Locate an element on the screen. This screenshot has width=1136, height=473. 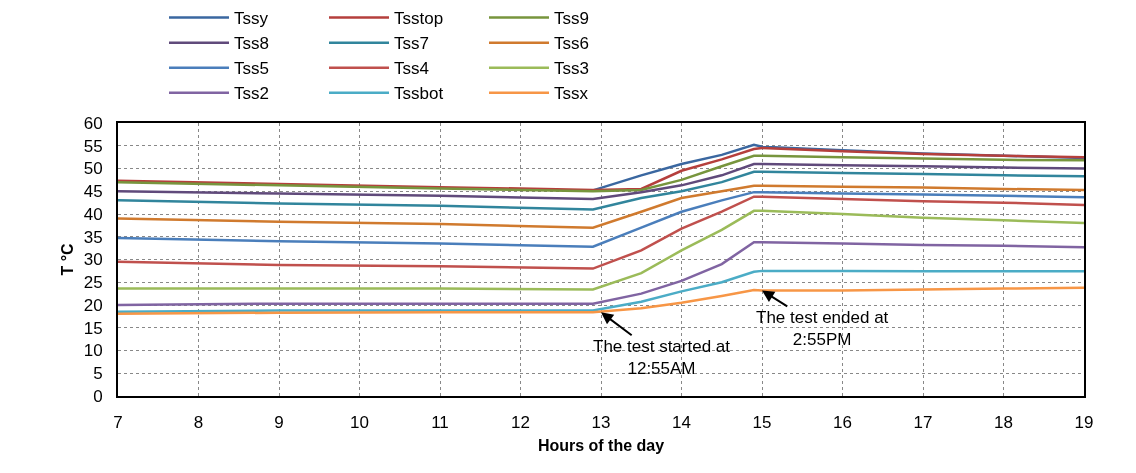
y-tick-label: 55 is located at coordinates (93, 146).